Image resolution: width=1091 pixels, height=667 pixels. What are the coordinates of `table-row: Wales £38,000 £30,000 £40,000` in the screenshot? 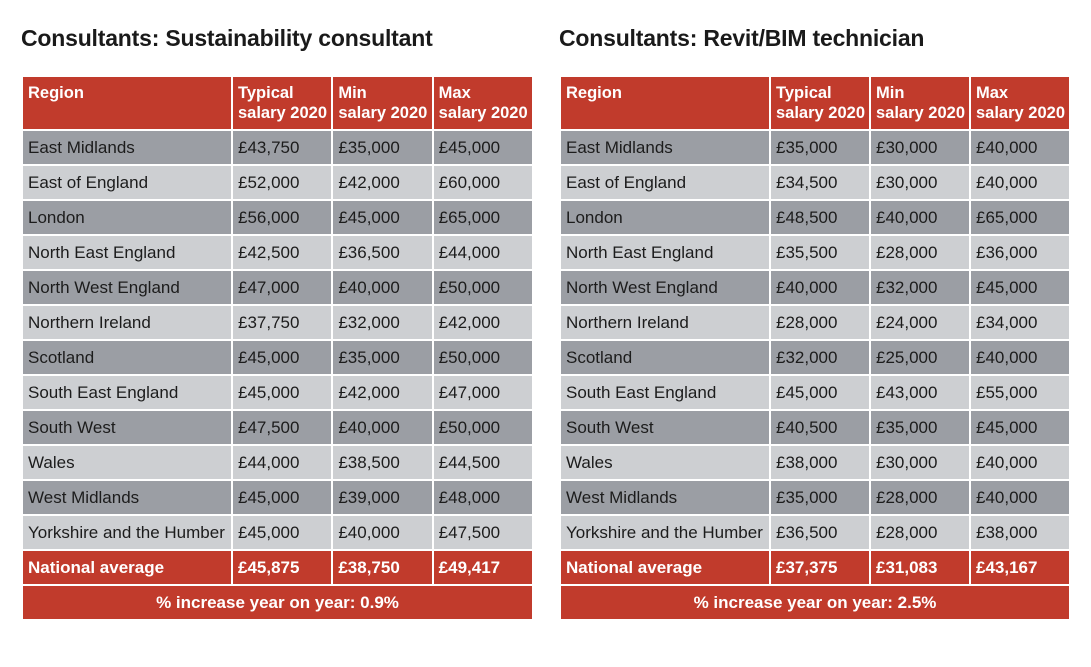 It's located at (815, 462).